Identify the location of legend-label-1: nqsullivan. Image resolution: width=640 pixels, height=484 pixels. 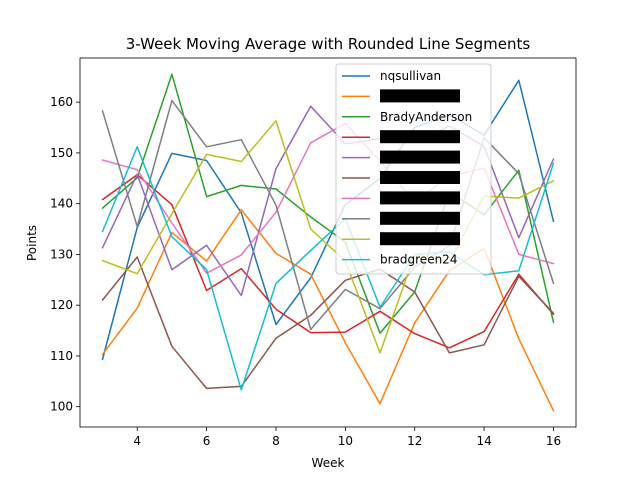
(410, 76).